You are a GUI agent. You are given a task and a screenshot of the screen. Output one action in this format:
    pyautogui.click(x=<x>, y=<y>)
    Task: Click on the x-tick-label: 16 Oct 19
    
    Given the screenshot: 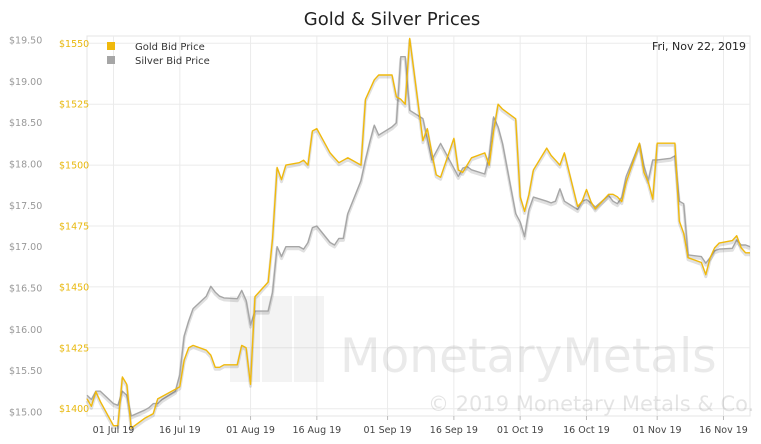 What is the action you would take?
    pyautogui.click(x=586, y=430)
    